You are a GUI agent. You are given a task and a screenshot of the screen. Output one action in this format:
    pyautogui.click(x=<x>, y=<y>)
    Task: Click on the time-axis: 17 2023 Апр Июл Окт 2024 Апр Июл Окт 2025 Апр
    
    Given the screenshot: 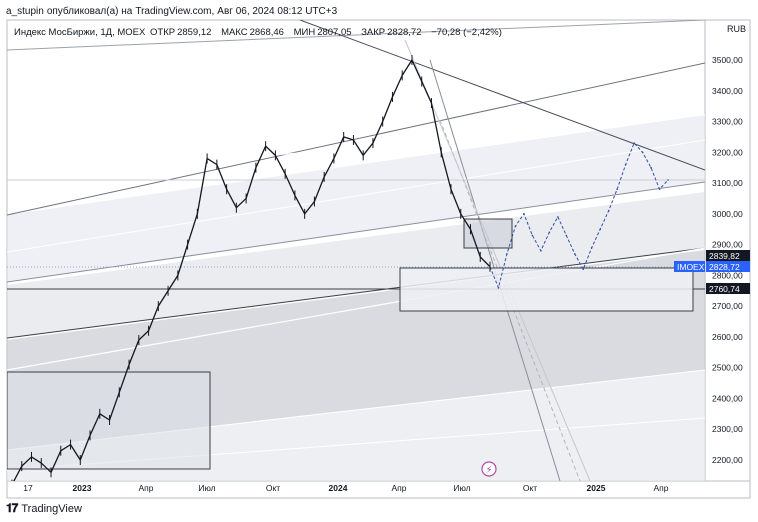 What is the action you would take?
    pyautogui.click(x=346, y=488)
    